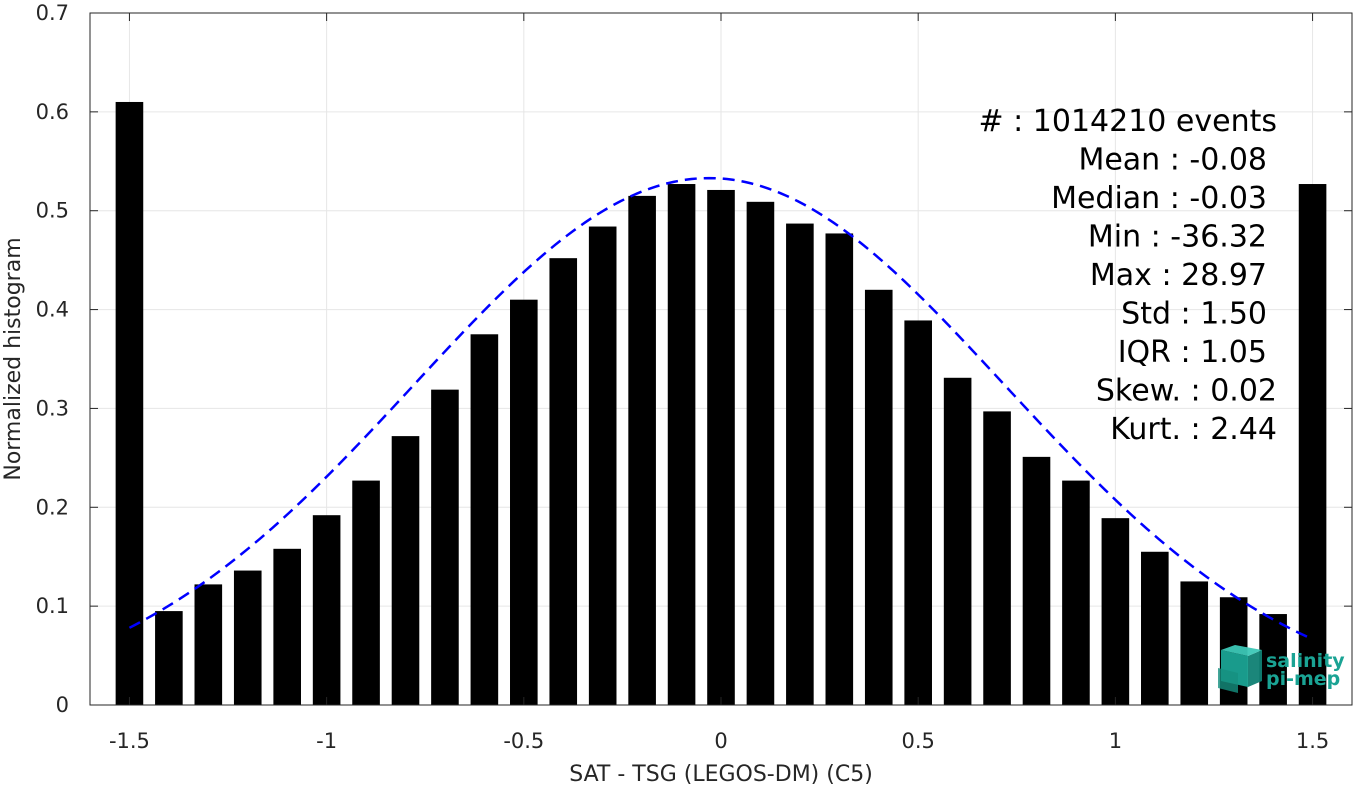 This screenshot has height=785, width=1367. What do you see at coordinates (1115, 741) in the screenshot?
I see `x-tick-label-5: 1` at bounding box center [1115, 741].